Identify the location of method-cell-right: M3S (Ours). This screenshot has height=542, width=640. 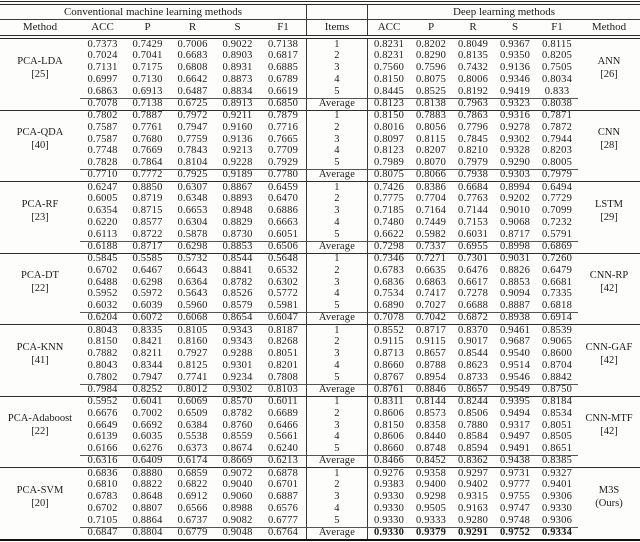
(609, 497).